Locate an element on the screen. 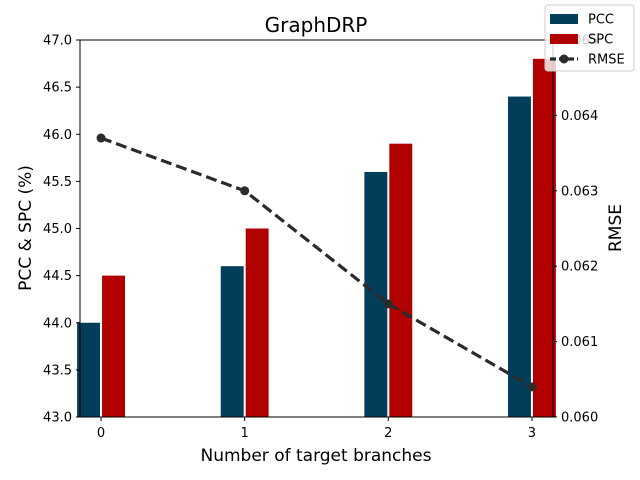  y-tick-label-2: 44.0 is located at coordinates (57, 323).